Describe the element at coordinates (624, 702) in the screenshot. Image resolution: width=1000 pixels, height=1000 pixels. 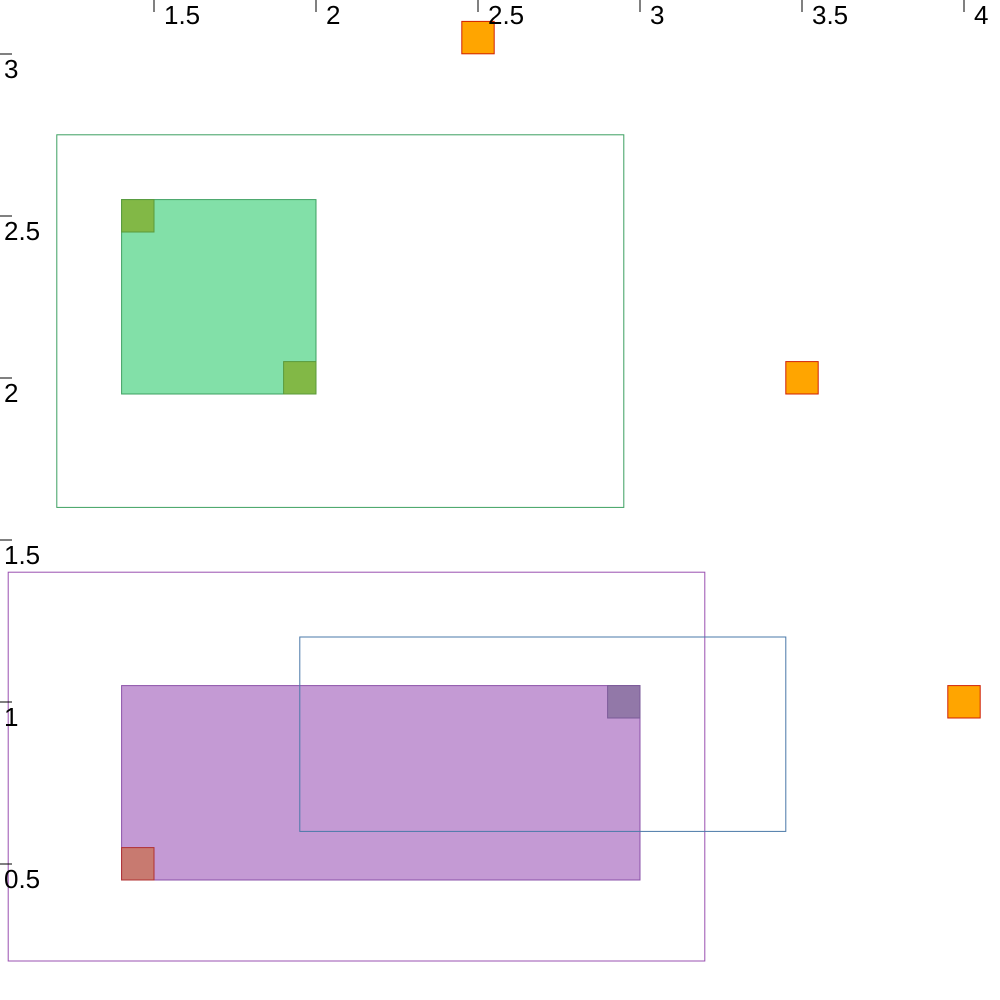
I see `purple-marker-top-right` at that location.